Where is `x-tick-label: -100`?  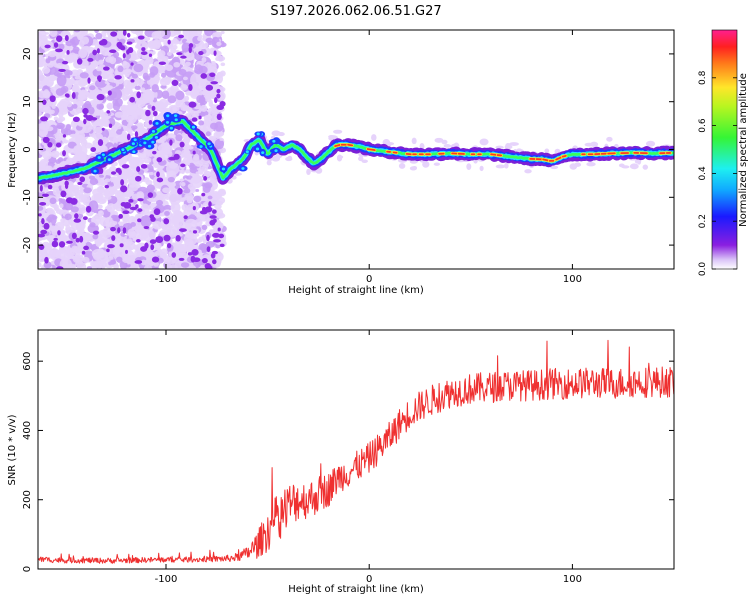
x-tick-label: -100 is located at coordinates (166, 279).